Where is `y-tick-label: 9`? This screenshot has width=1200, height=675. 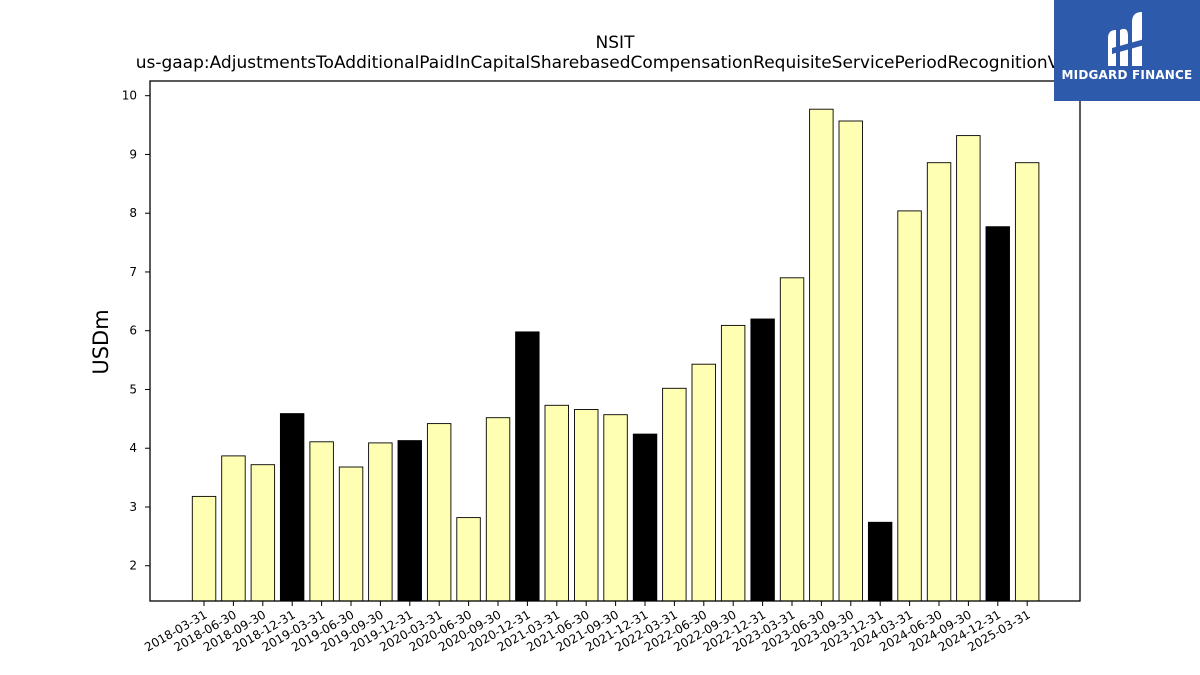
y-tick-label: 9 is located at coordinates (133, 154).